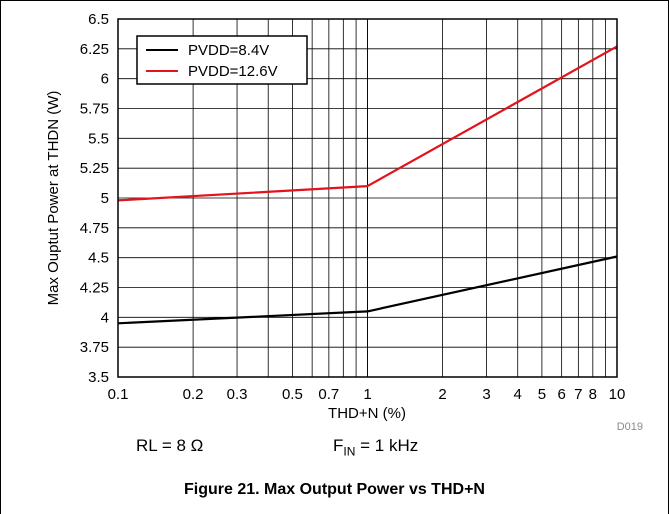 Image resolution: width=669 pixels, height=514 pixels. Describe the element at coordinates (349, 451) in the screenshot. I see `fin-subscript: IN` at that location.